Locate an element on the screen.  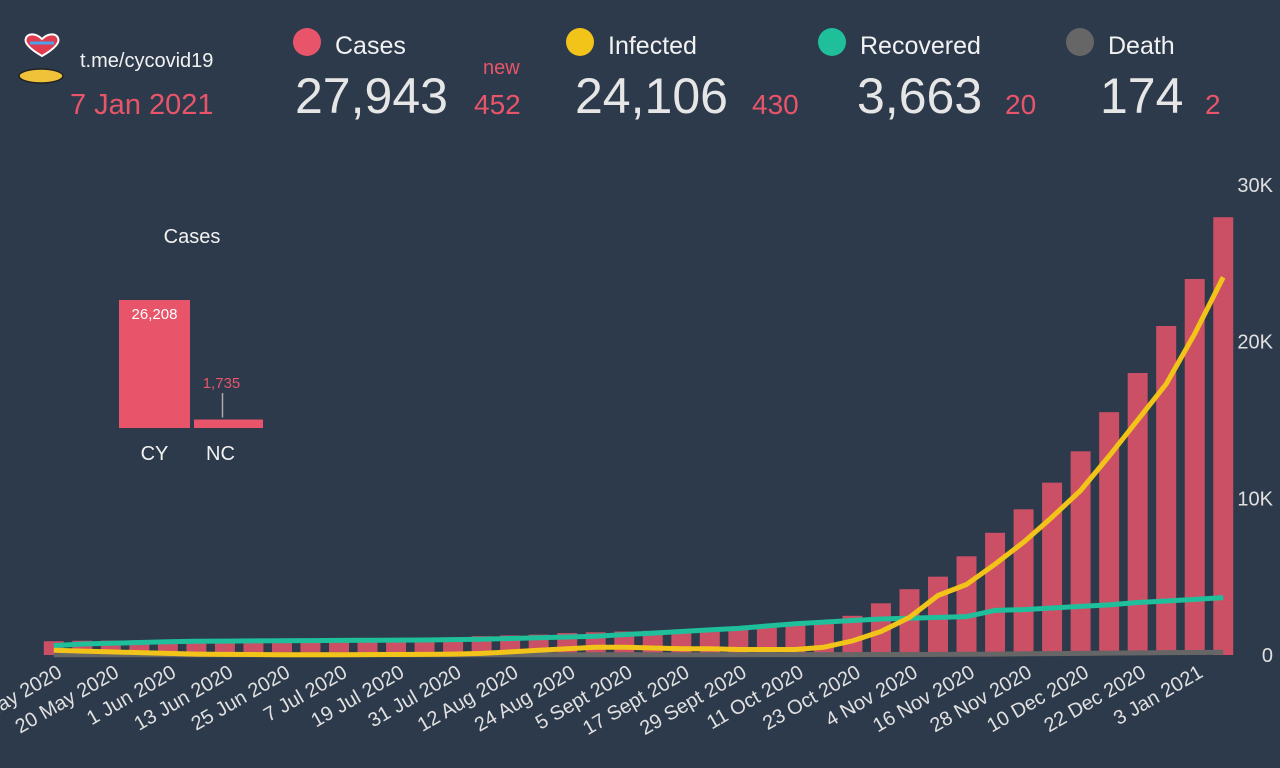
value-label: 1,735 is located at coordinates (222, 383).